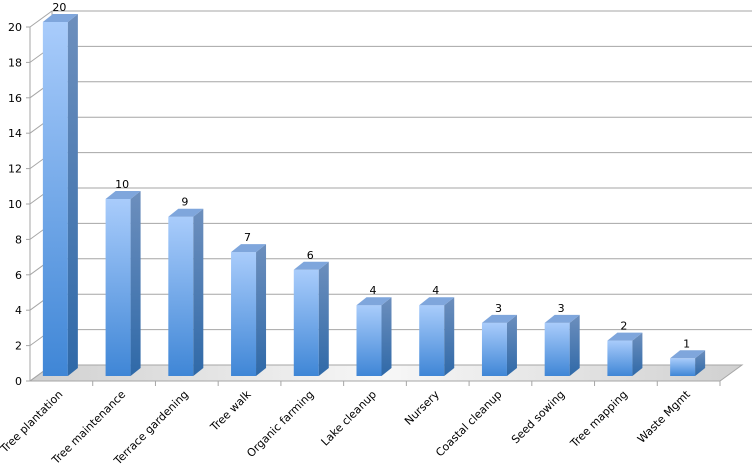 This screenshot has width=752, height=469. Describe the element at coordinates (15, 169) in the screenshot. I see `y-tick-label: 12` at that location.